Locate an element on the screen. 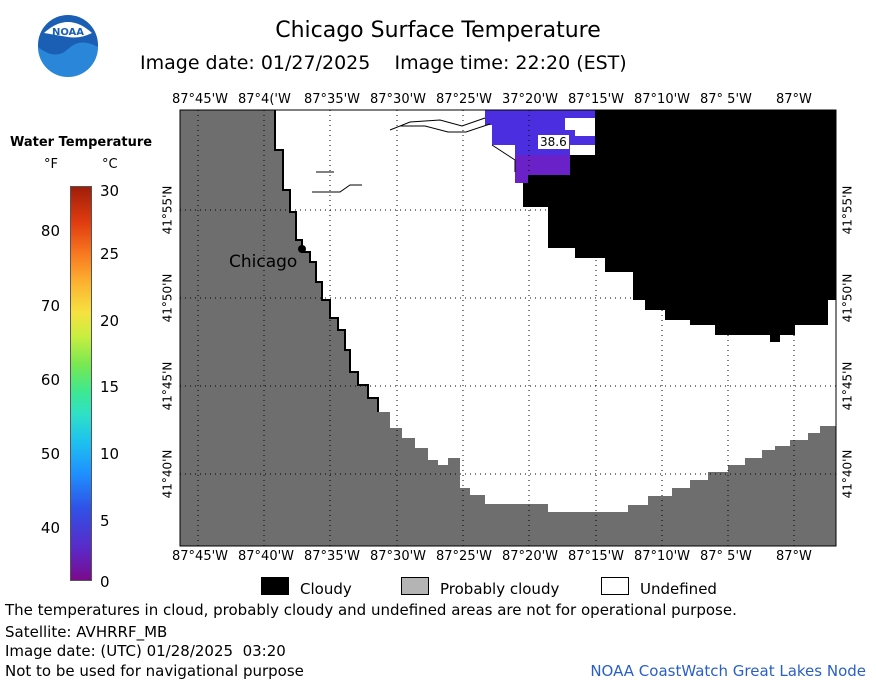 The height and width of the screenshot is (687, 876). lon-label-bottom: 87°20'W is located at coordinates (530, 556).